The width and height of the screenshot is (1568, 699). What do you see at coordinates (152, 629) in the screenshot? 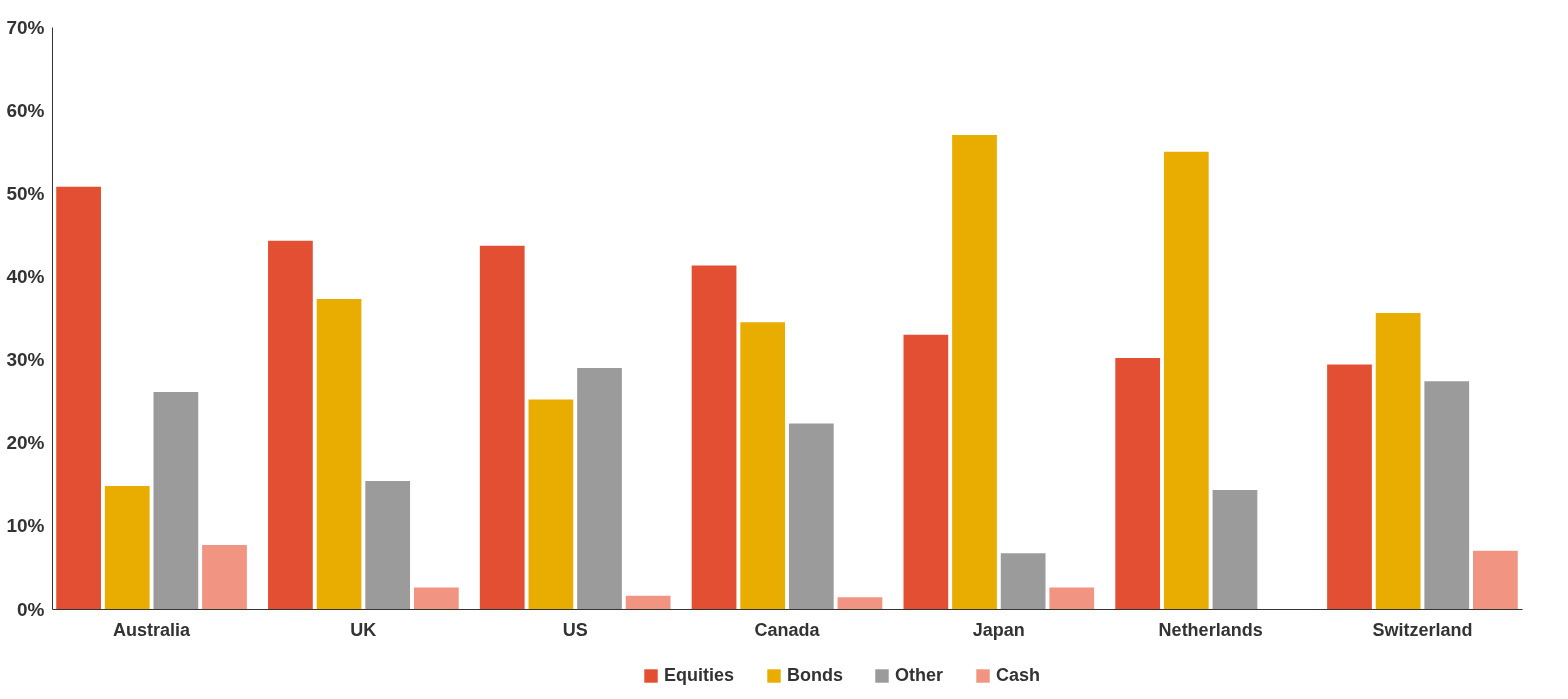
I see `x-tick-label: Australia` at bounding box center [152, 629].